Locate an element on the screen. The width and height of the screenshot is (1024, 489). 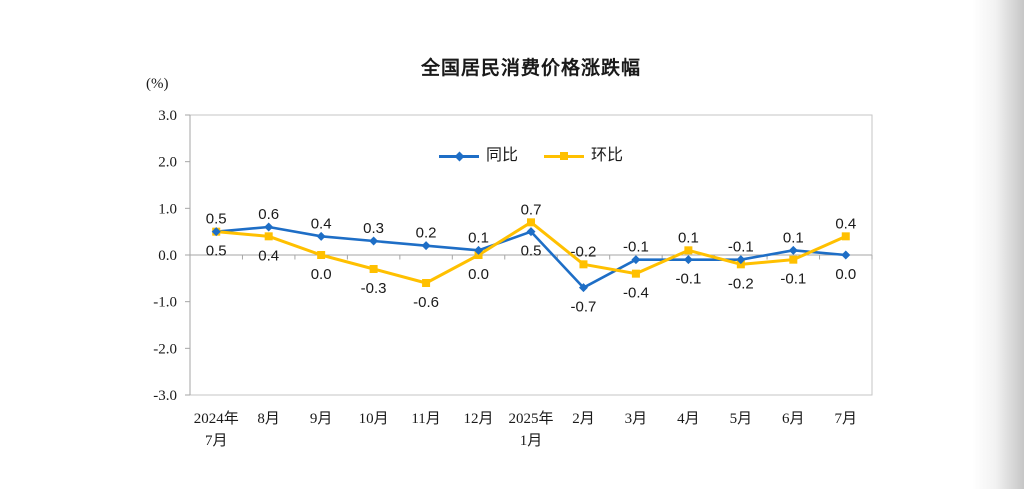
legend-item-yoy: 同比 is located at coordinates (478, 155).